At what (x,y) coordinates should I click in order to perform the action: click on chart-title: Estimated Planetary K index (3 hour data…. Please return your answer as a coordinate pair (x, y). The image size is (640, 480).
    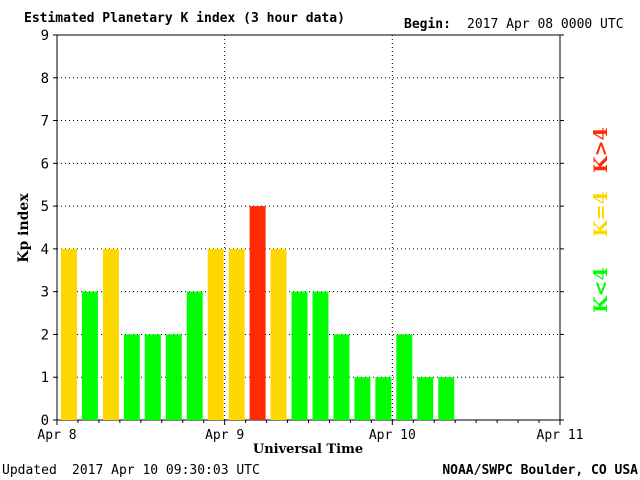
    Looking at the image, I should click on (184, 18).